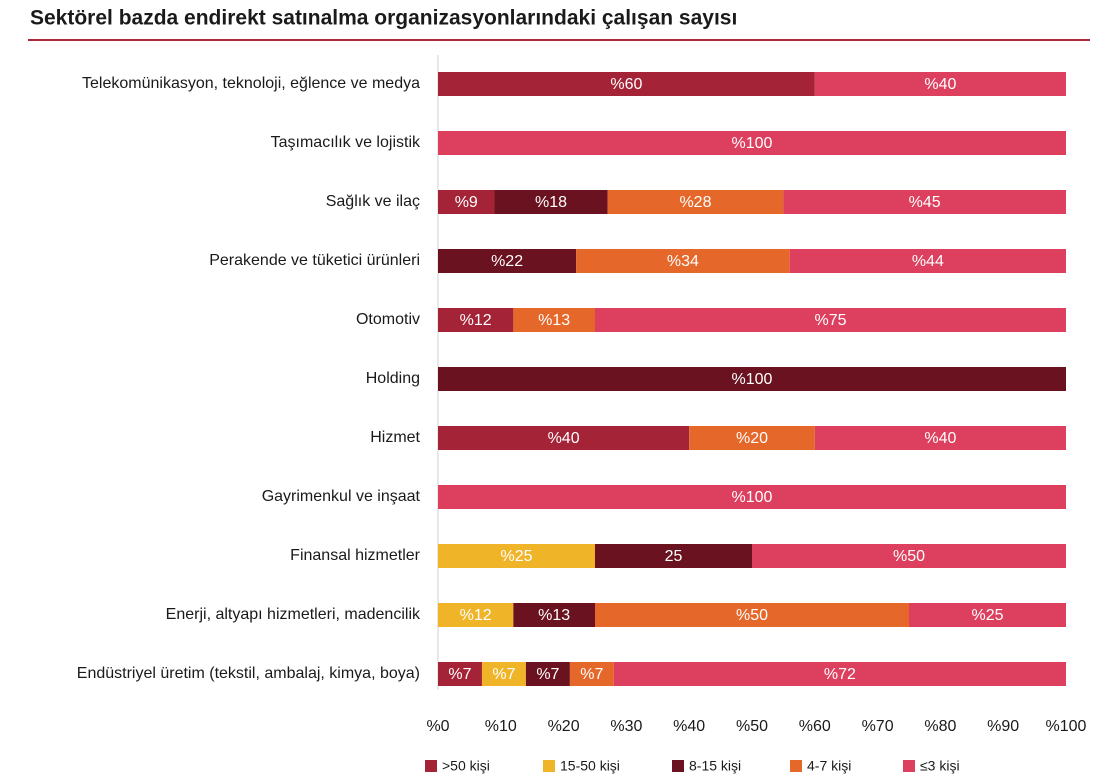  Describe the element at coordinates (689, 726) in the screenshot. I see `x-tick-label: %40` at that location.